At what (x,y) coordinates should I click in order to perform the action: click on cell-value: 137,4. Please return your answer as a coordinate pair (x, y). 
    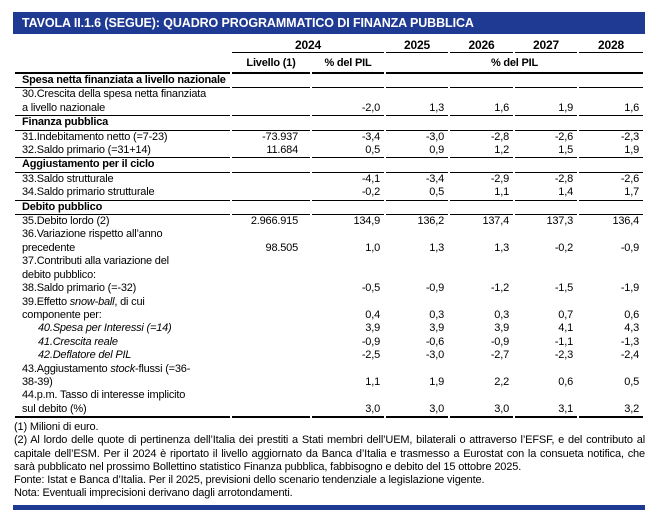
    Looking at the image, I should click on (495, 221).